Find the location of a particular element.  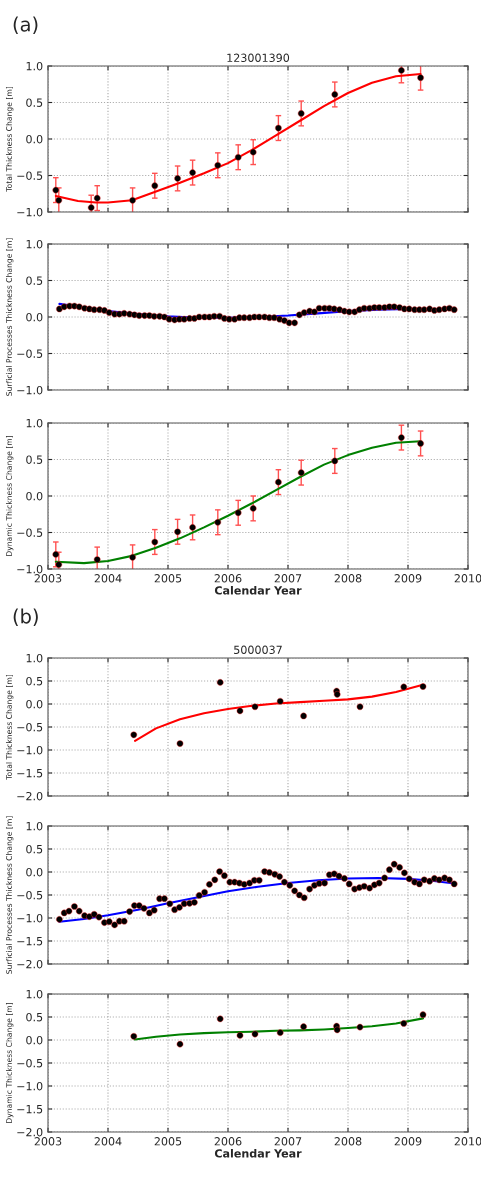

chart-title: 5000037 is located at coordinates (258, 649).